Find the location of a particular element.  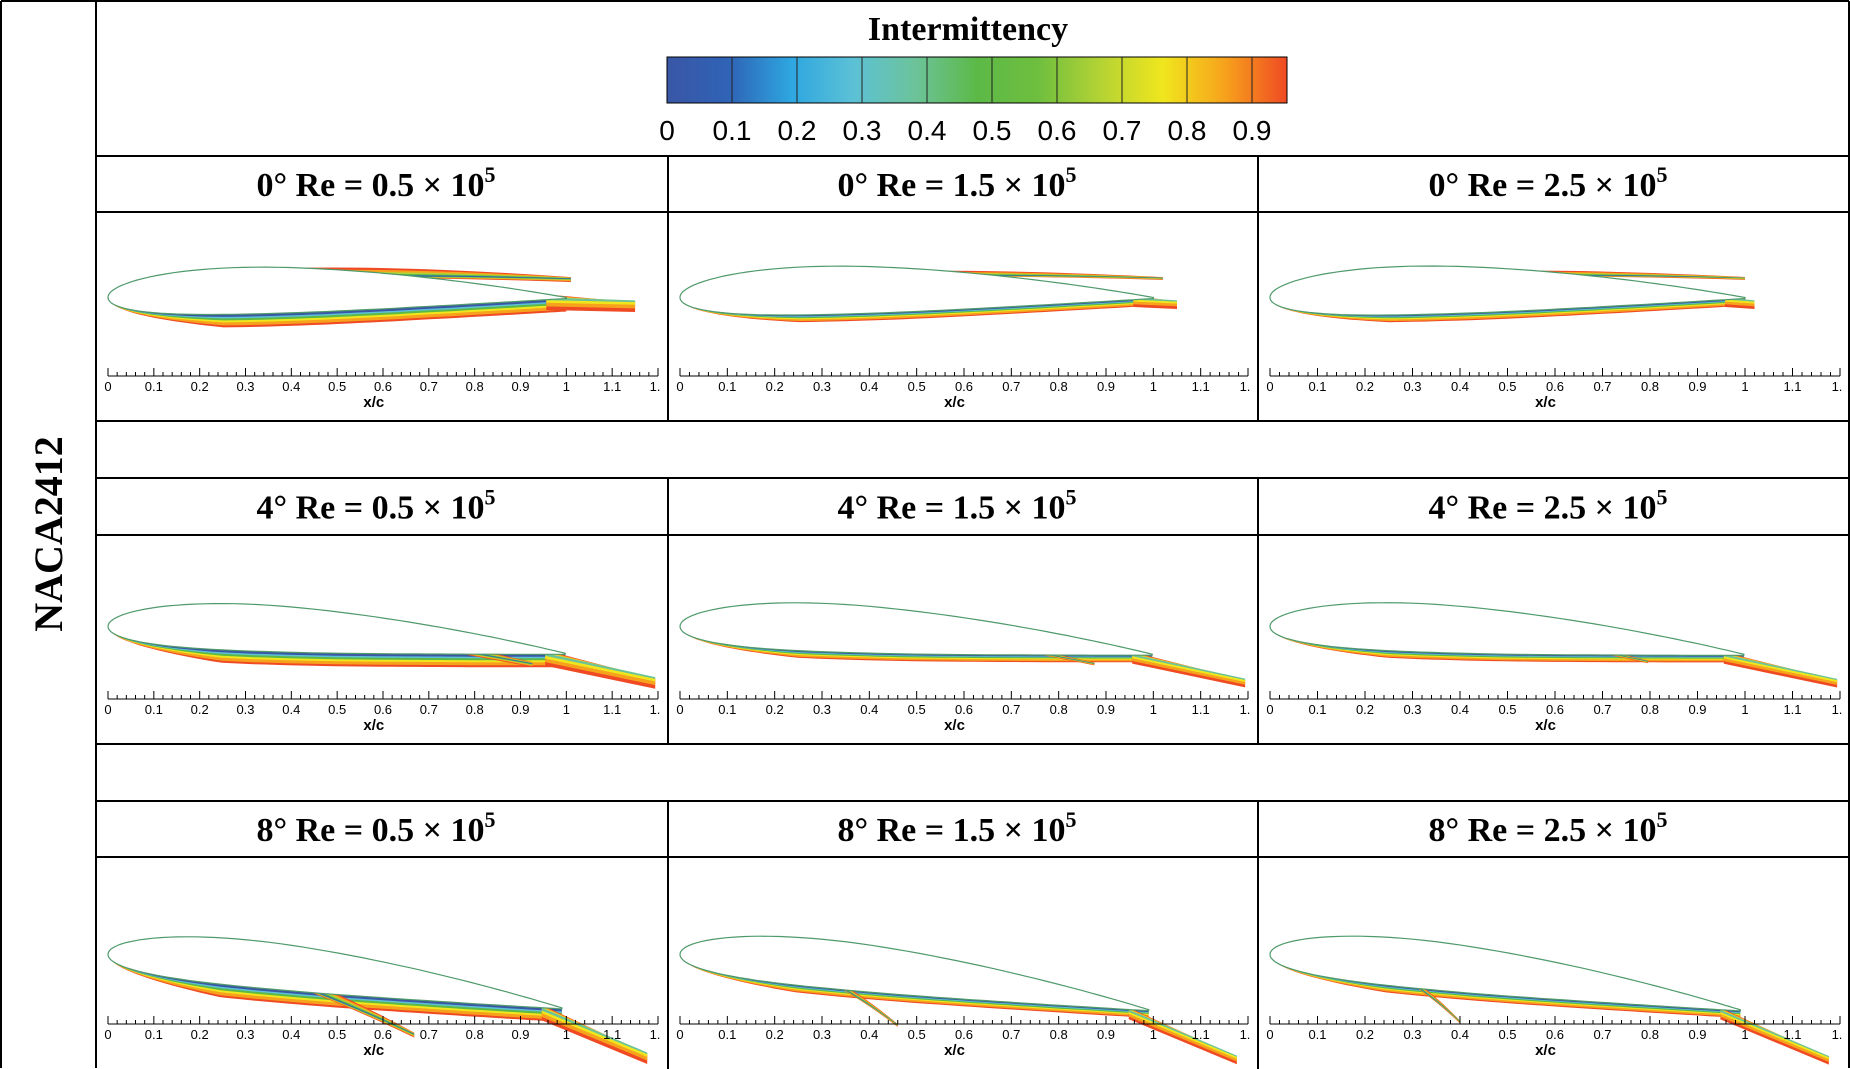

colorbar-tick-label: 0.7 is located at coordinates (1122, 130).